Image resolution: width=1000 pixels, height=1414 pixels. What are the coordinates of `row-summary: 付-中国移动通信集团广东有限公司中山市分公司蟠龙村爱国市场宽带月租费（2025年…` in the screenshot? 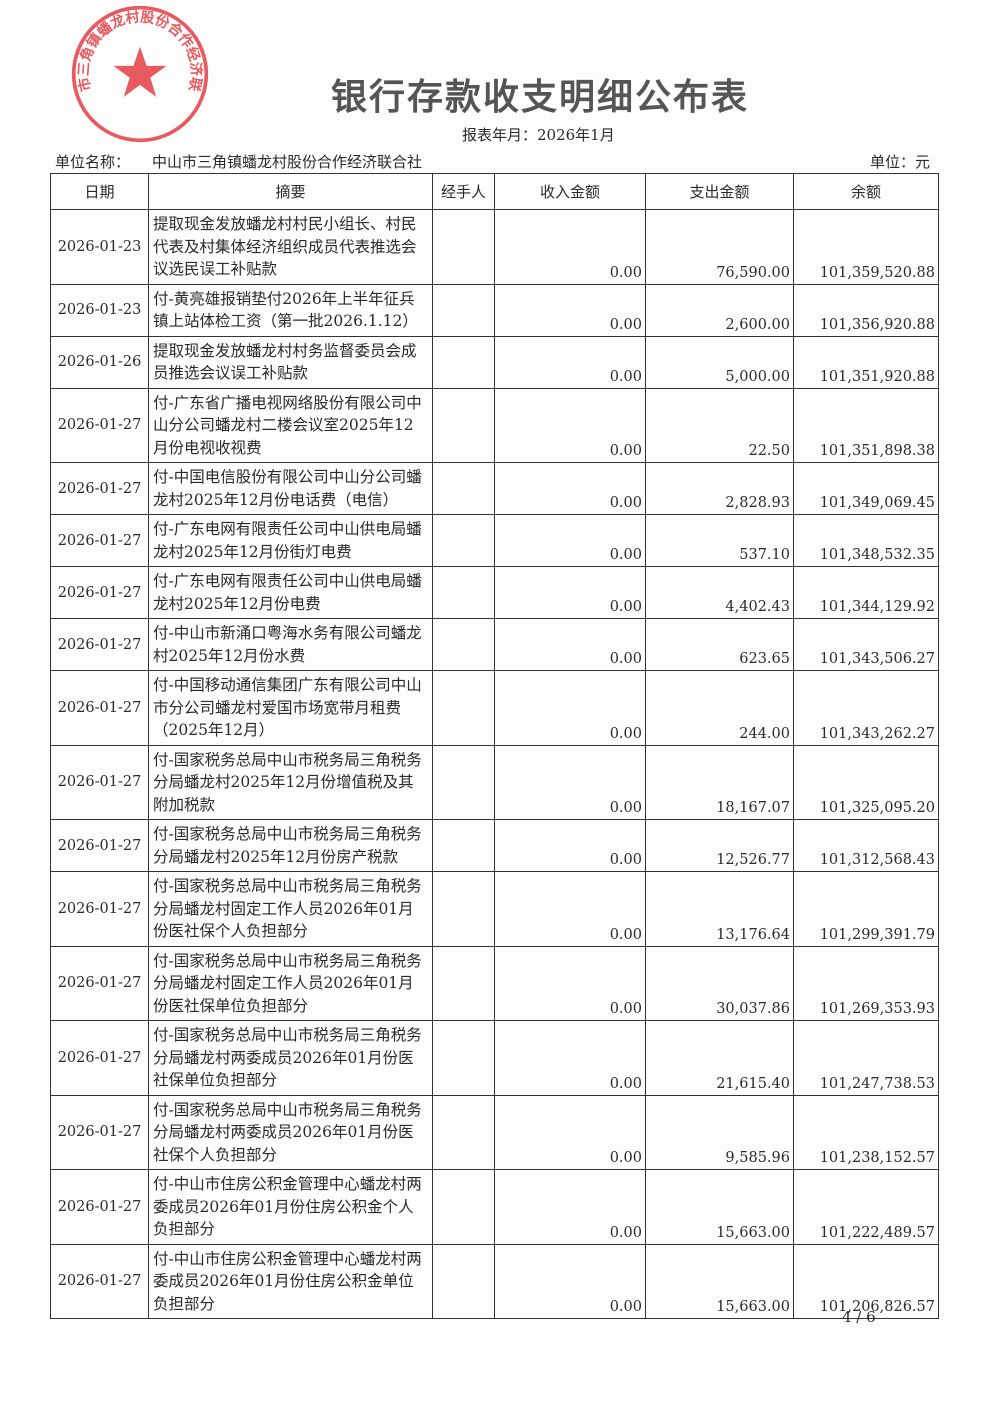 It's located at (290, 708).